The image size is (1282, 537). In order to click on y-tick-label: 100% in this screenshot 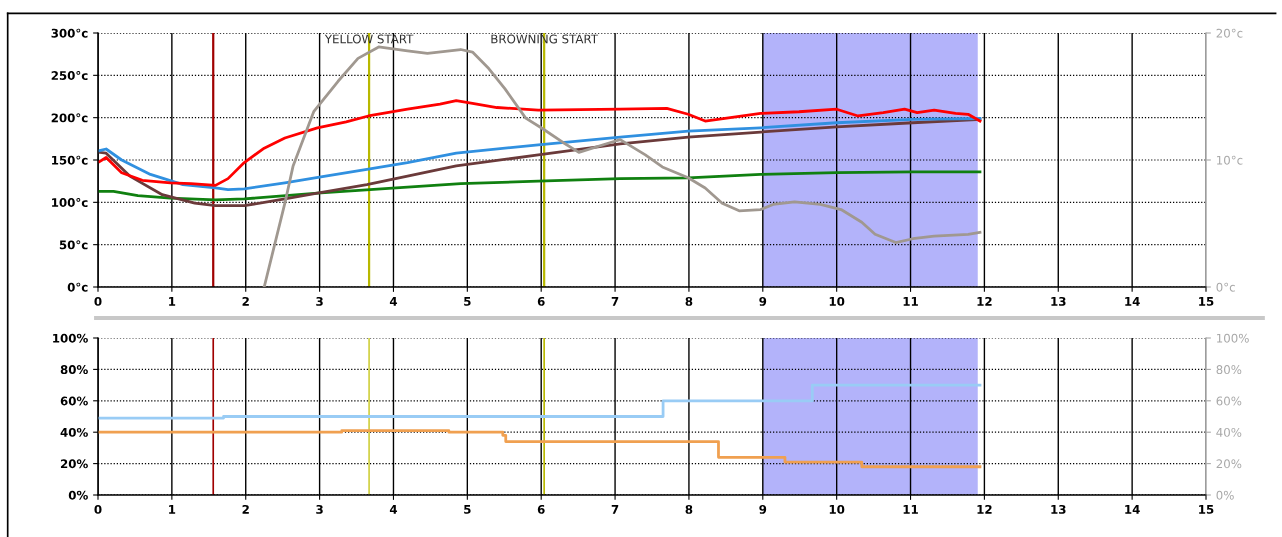, I will do `click(70, 338)`.